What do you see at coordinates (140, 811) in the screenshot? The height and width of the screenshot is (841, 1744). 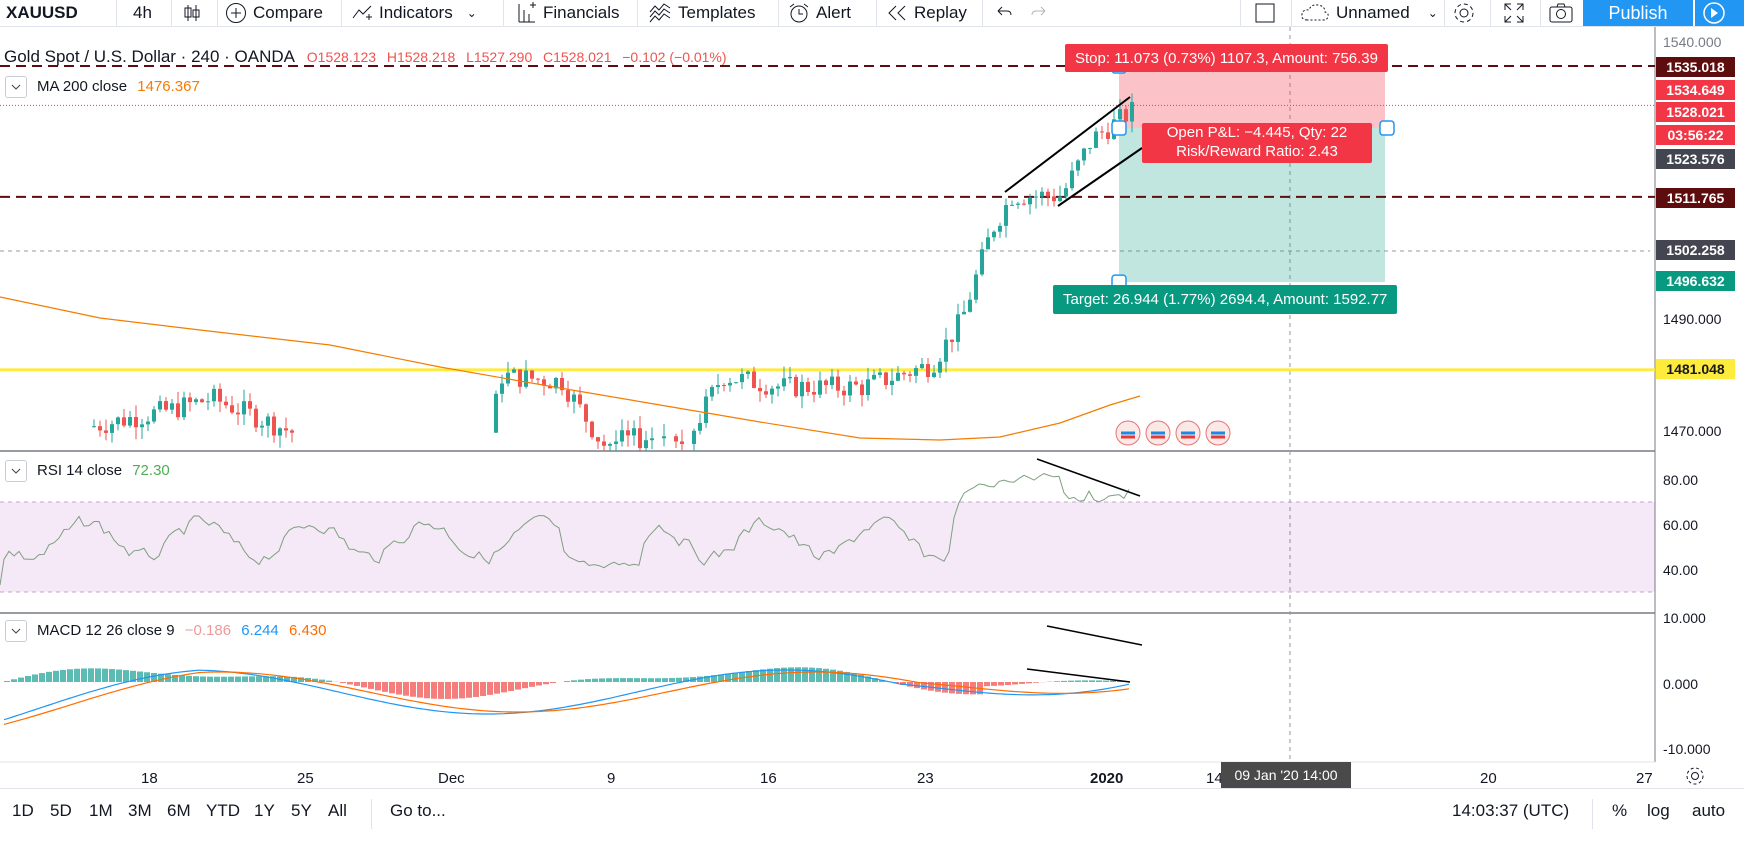 I see `range-3m-button: 3M` at bounding box center [140, 811].